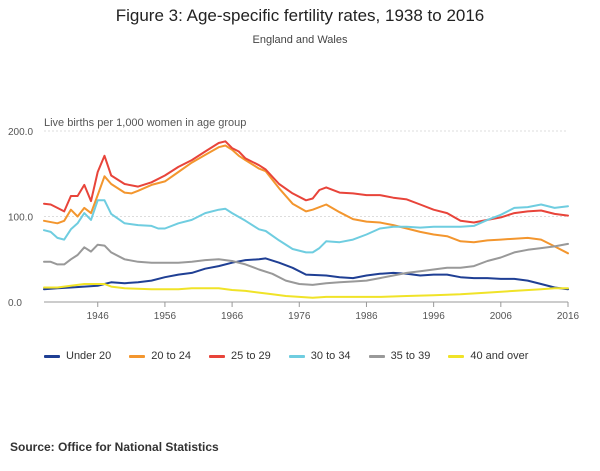 Image resolution: width=600 pixels, height=471 pixels. Describe the element at coordinates (20, 132) in the screenshot. I see `y-tick-label: 200.0` at that location.